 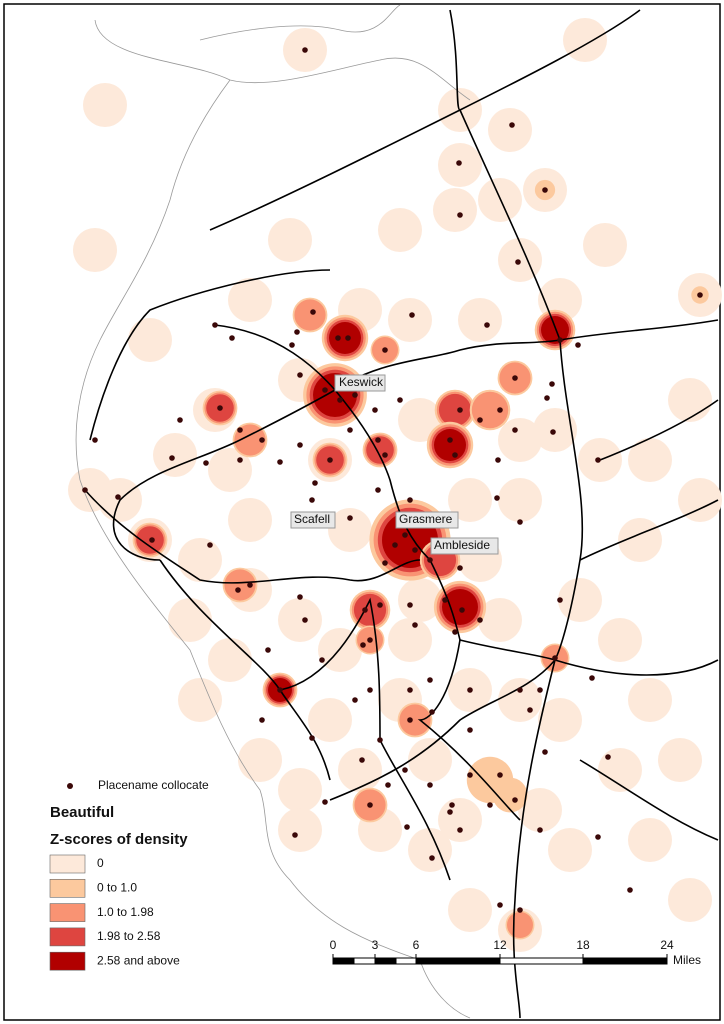 What do you see at coordinates (667, 945) in the screenshot?
I see `scale-label: 24` at bounding box center [667, 945].